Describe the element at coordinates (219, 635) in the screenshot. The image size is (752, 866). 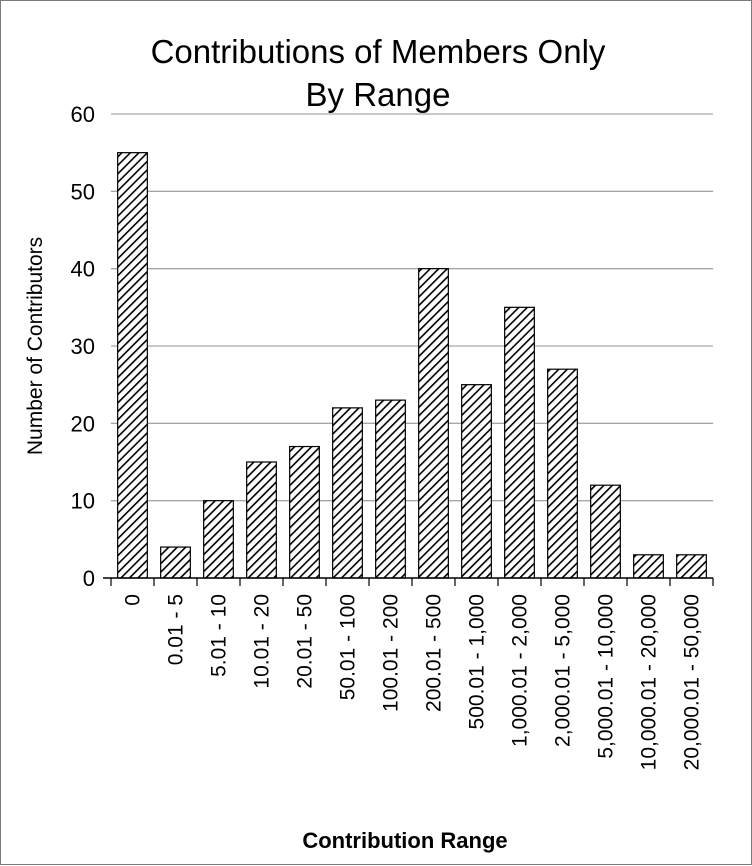
I see `x-category-label: 5.01 - 10` at that location.